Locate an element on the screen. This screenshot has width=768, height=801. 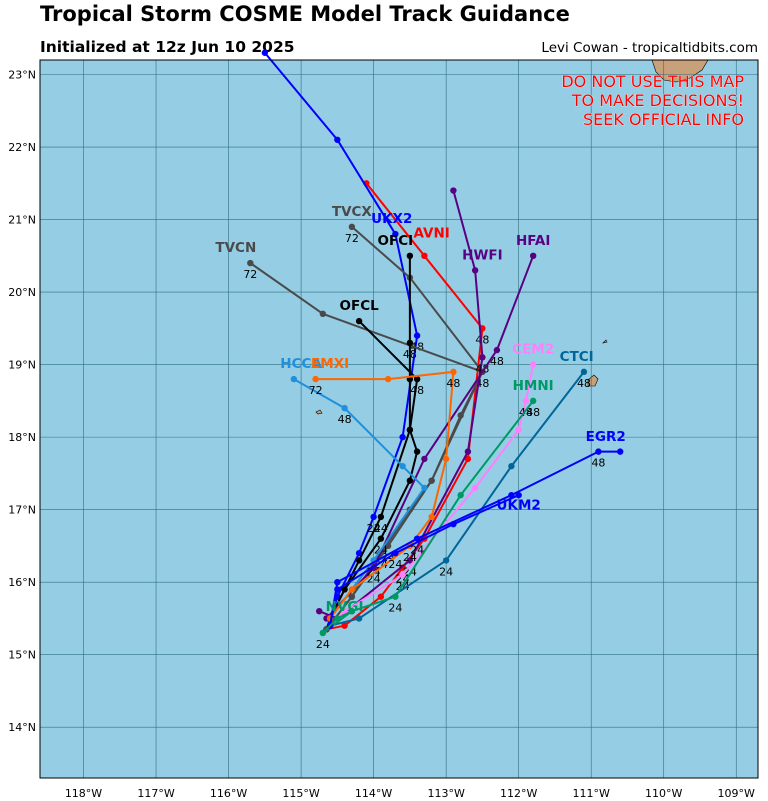
warning-line: DO NOT USE THIS MAP is located at coordinates (652, 81).